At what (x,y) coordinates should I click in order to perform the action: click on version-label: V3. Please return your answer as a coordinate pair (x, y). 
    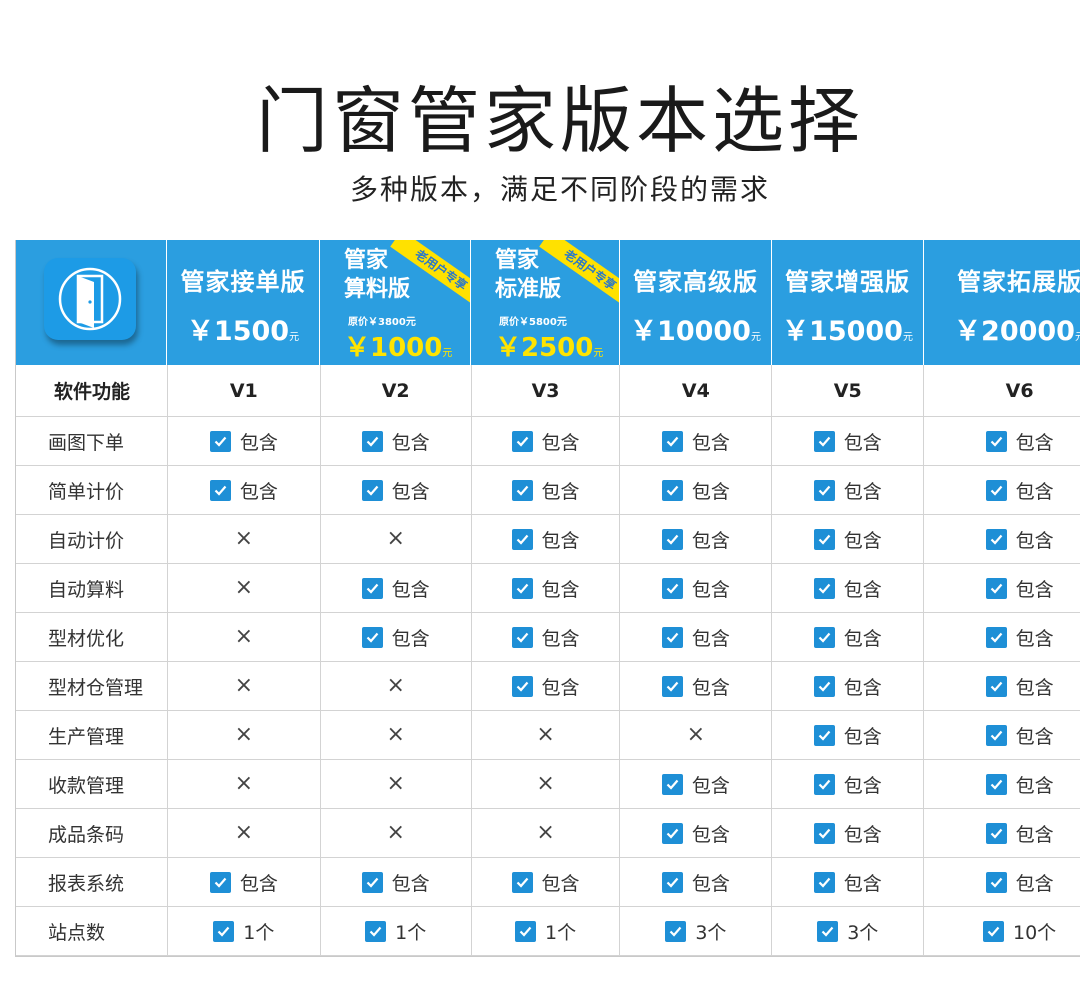
    Looking at the image, I should click on (546, 390).